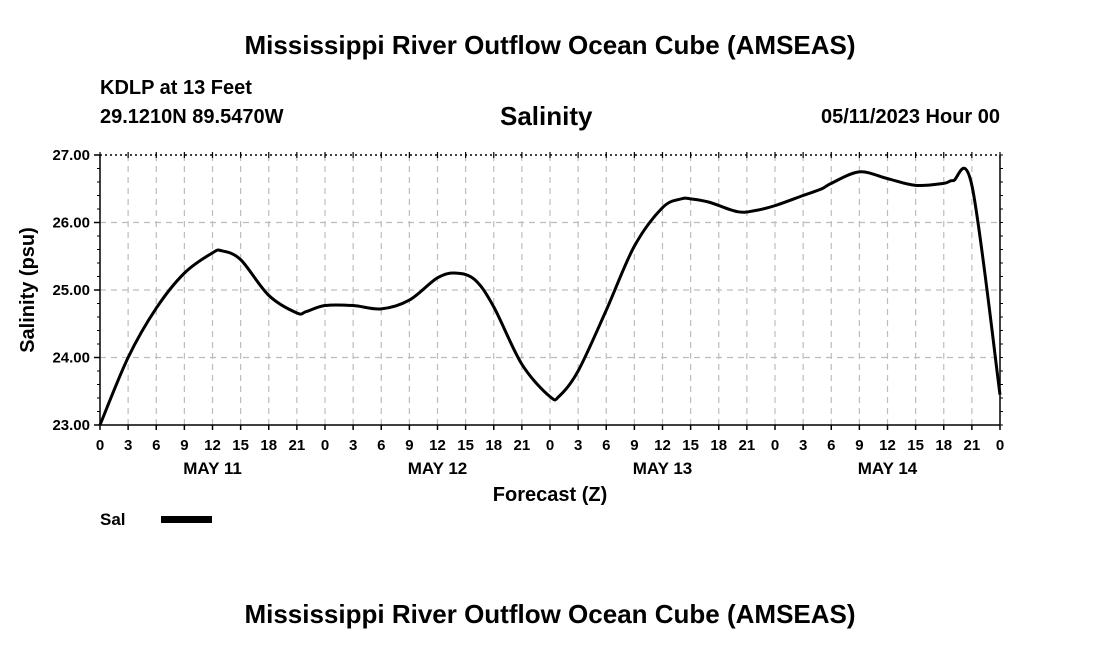 Image resolution: width=1100 pixels, height=650 pixels. What do you see at coordinates (176, 88) in the screenshot?
I see `station-label: KDLP at 13 Feet` at bounding box center [176, 88].